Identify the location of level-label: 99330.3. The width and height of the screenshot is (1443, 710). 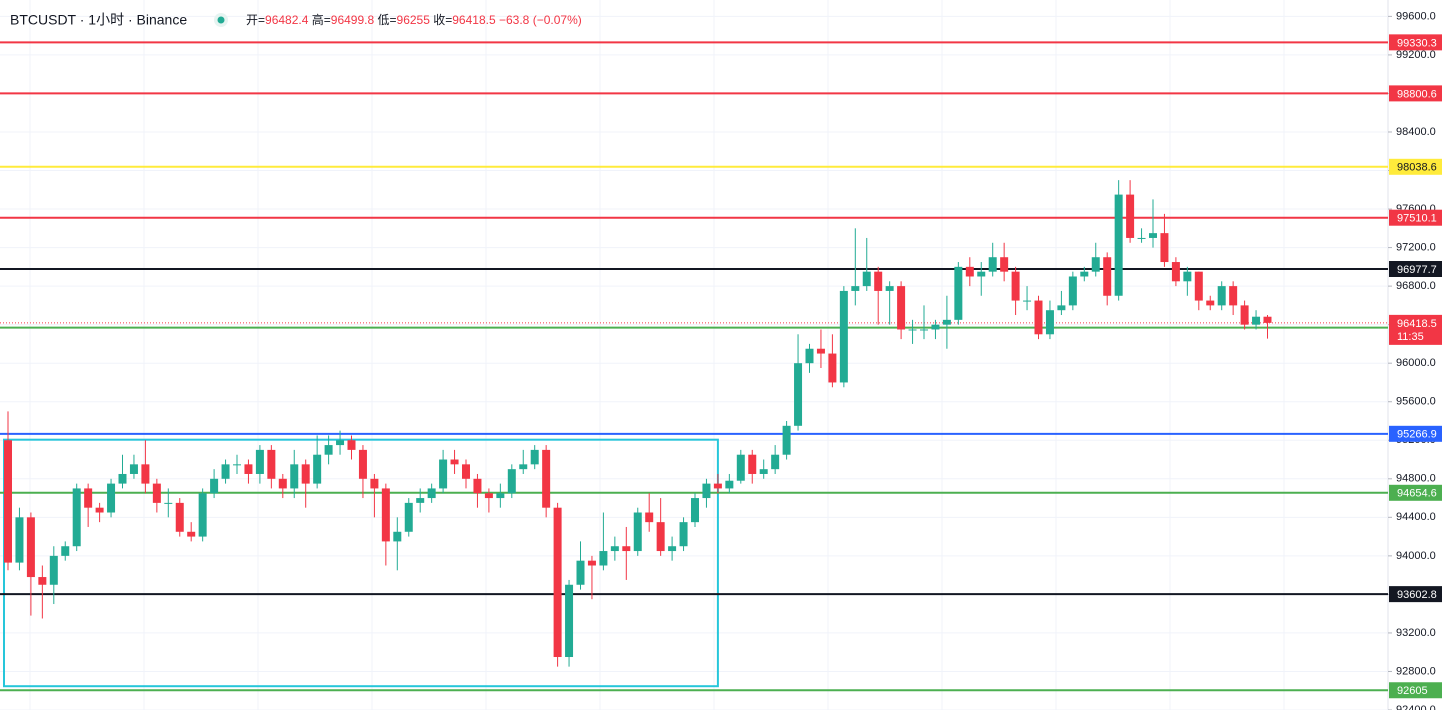
(1417, 43).